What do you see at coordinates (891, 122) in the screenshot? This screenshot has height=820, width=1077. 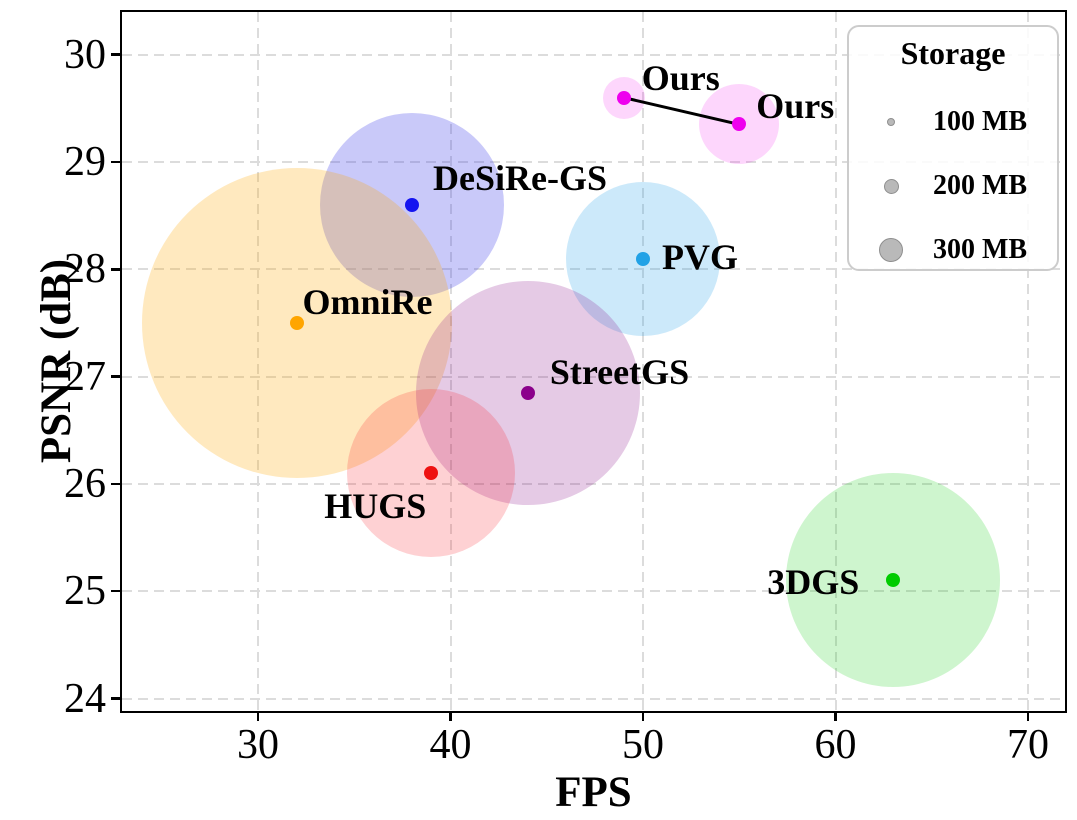 I see `legend-swatch-100-mb` at bounding box center [891, 122].